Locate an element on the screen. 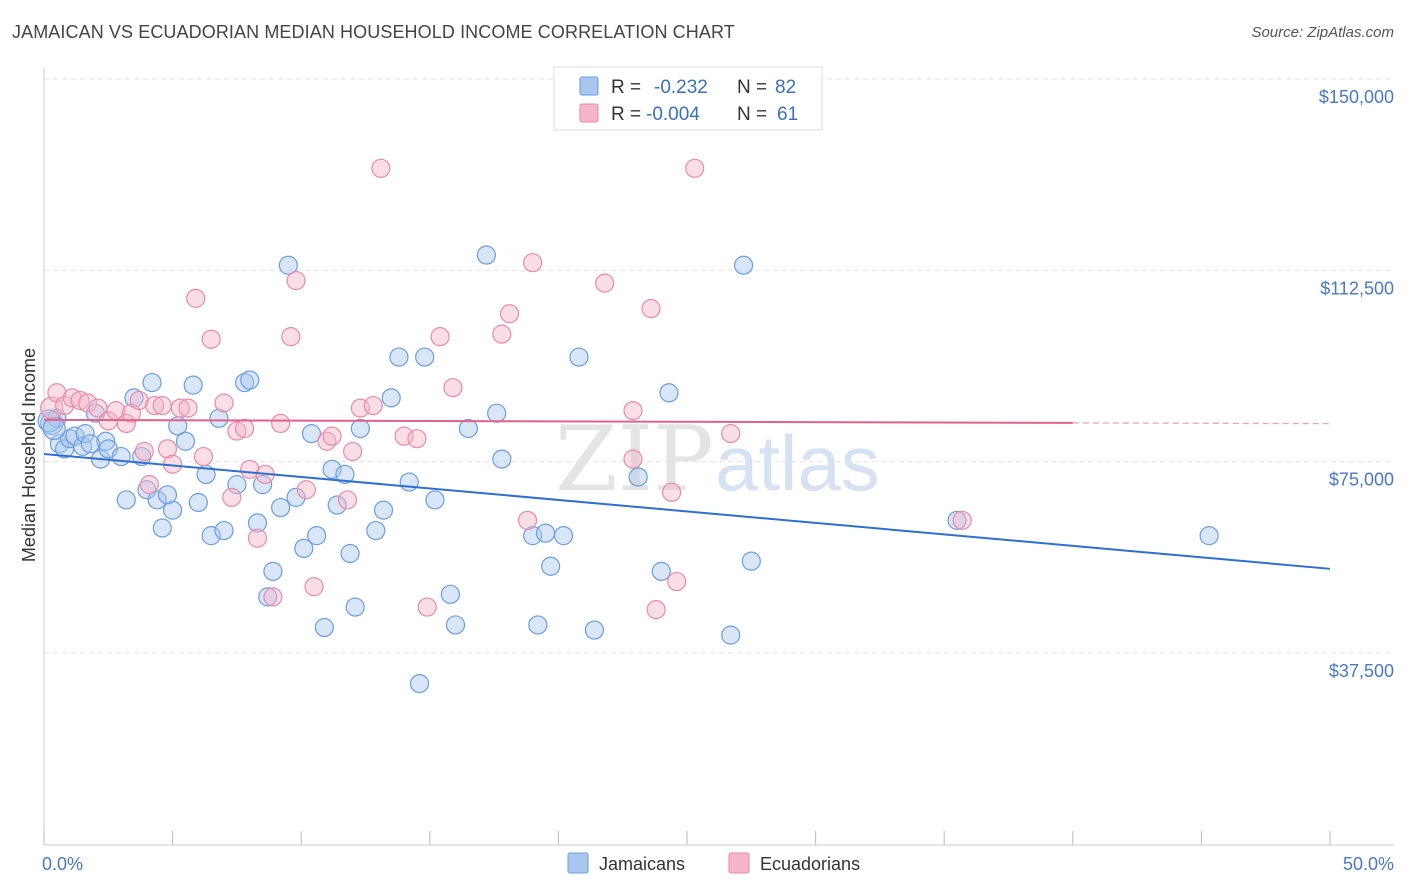  bottom-legend-swatch-ecuadorians is located at coordinates (739, 863).